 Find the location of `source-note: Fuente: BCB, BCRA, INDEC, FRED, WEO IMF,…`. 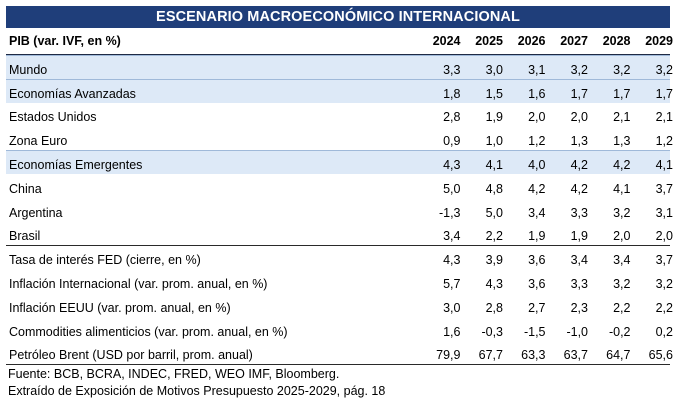

source-note: Fuente: BCB, BCRA, INDEC, FRED, WEO IMF,… is located at coordinates (174, 374).